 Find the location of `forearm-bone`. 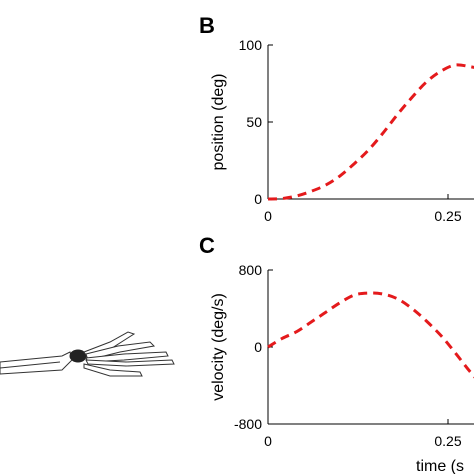

forearm-bone is located at coordinates (36, 363).